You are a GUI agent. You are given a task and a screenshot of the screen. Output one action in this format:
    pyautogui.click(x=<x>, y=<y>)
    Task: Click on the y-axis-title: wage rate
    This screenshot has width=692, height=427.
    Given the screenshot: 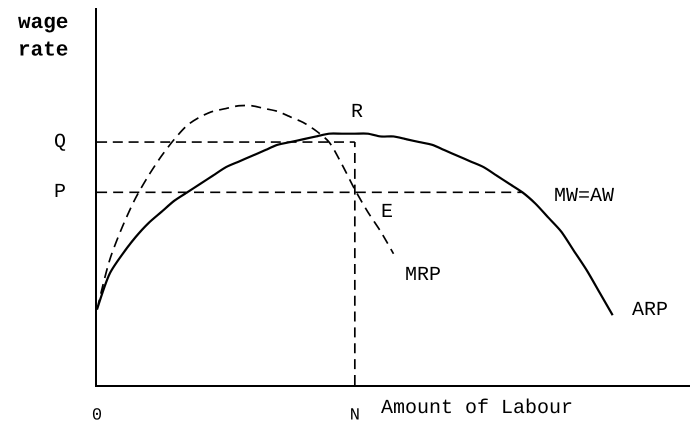 What is the action you would take?
    pyautogui.click(x=43, y=37)
    